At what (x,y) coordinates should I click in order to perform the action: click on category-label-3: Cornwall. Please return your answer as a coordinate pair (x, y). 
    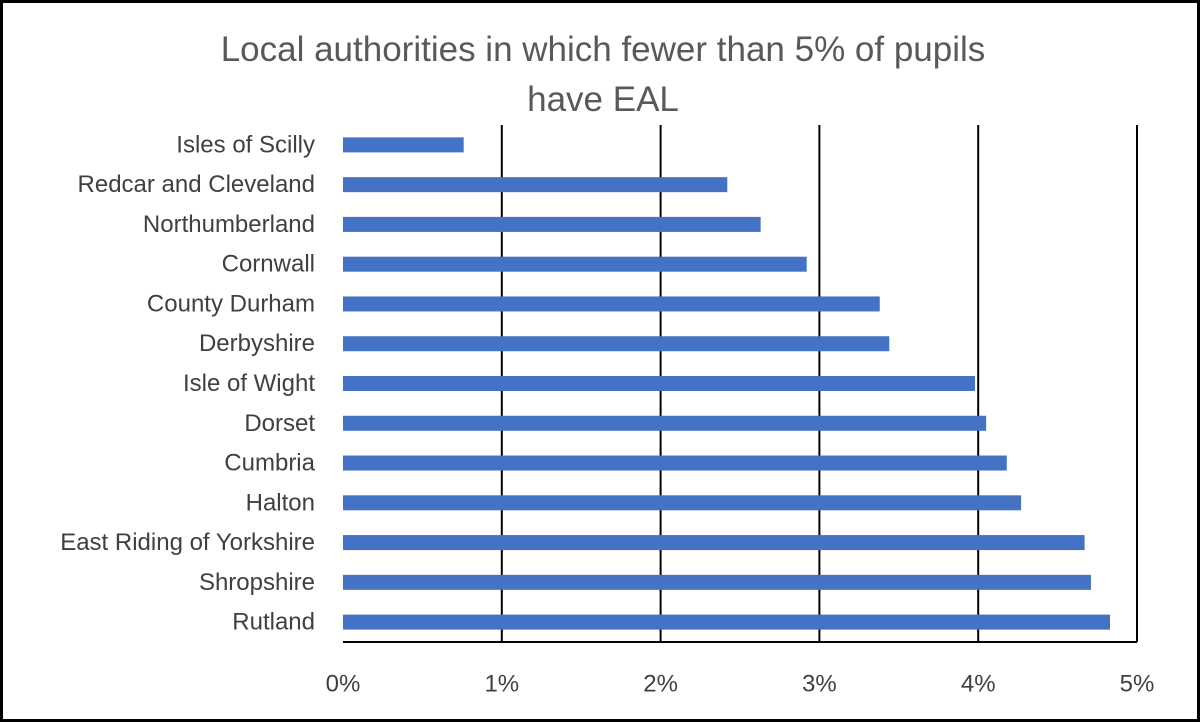
    Looking at the image, I should click on (268, 264).